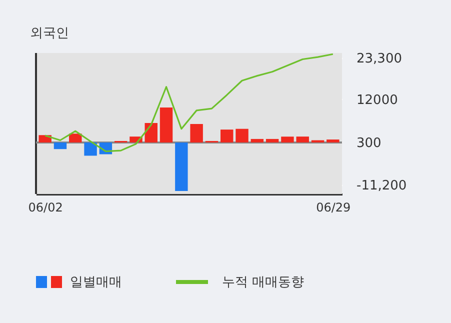 The height and width of the screenshot is (323, 451). I want to click on y-tick-label: 23,300, so click(379, 58).